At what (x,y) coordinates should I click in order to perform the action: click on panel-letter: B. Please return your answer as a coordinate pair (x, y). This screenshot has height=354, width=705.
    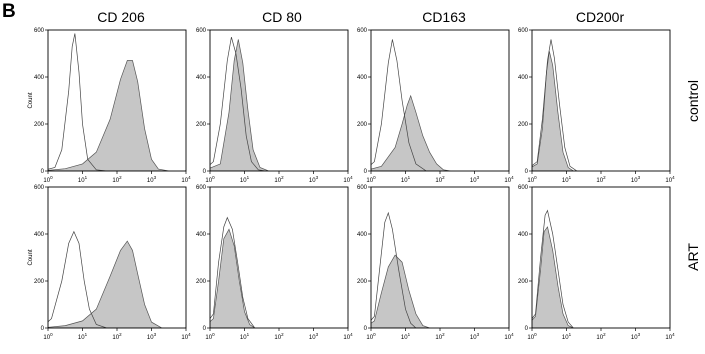
    Looking at the image, I should click on (9, 11).